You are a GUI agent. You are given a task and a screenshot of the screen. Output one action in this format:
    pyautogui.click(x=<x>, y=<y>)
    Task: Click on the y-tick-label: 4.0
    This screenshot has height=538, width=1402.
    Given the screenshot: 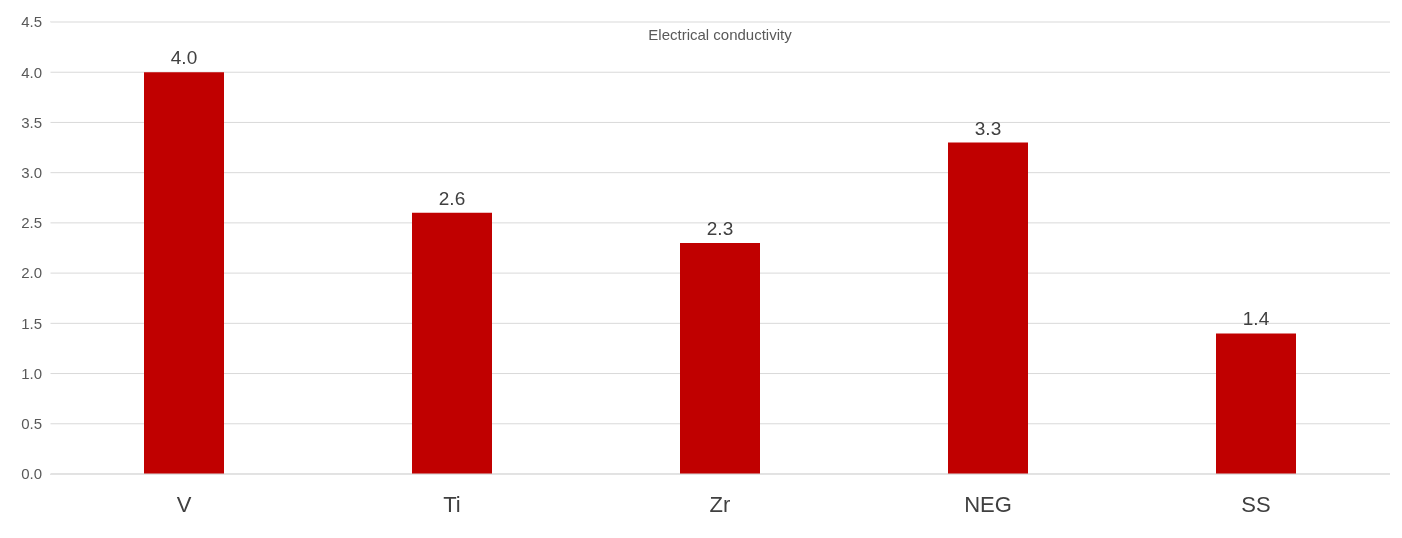 What is the action you would take?
    pyautogui.click(x=31, y=72)
    